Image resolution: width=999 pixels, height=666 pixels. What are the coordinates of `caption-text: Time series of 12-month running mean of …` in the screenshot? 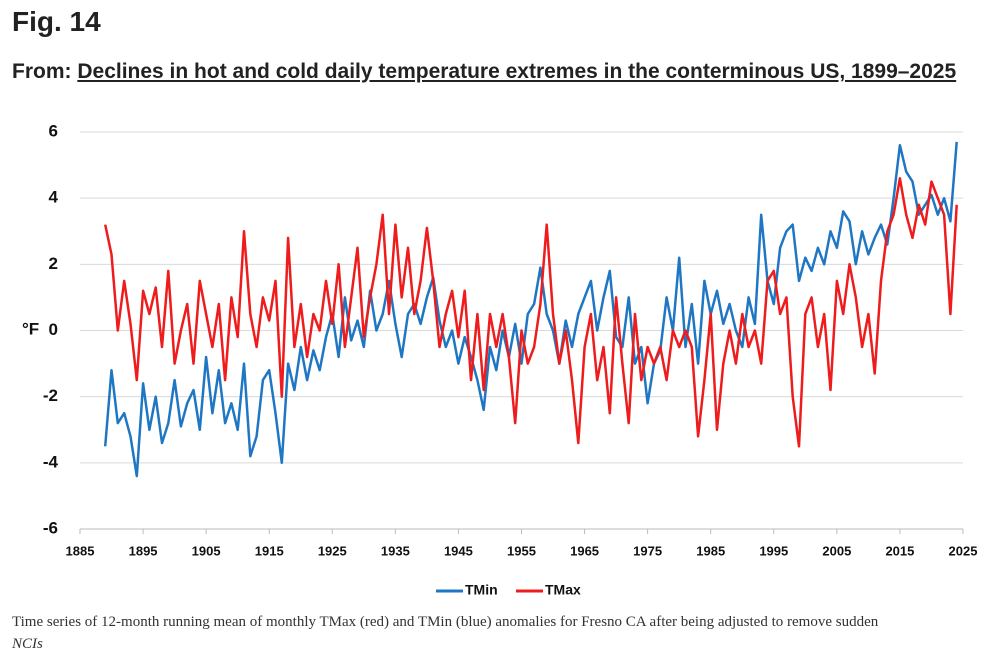 It's located at (445, 622).